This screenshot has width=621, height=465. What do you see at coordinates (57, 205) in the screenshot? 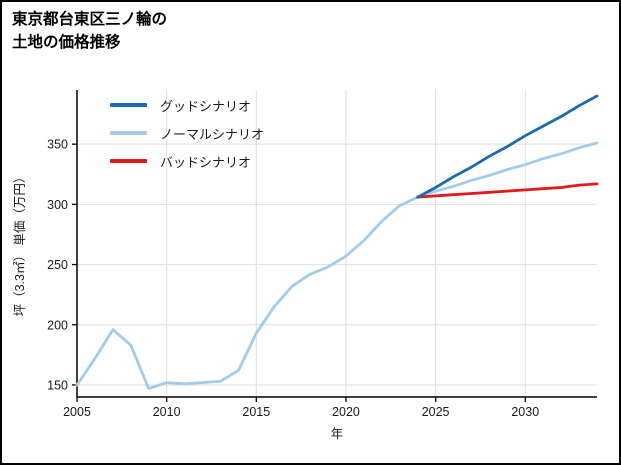
I see `y-tick-label: 300` at bounding box center [57, 205].